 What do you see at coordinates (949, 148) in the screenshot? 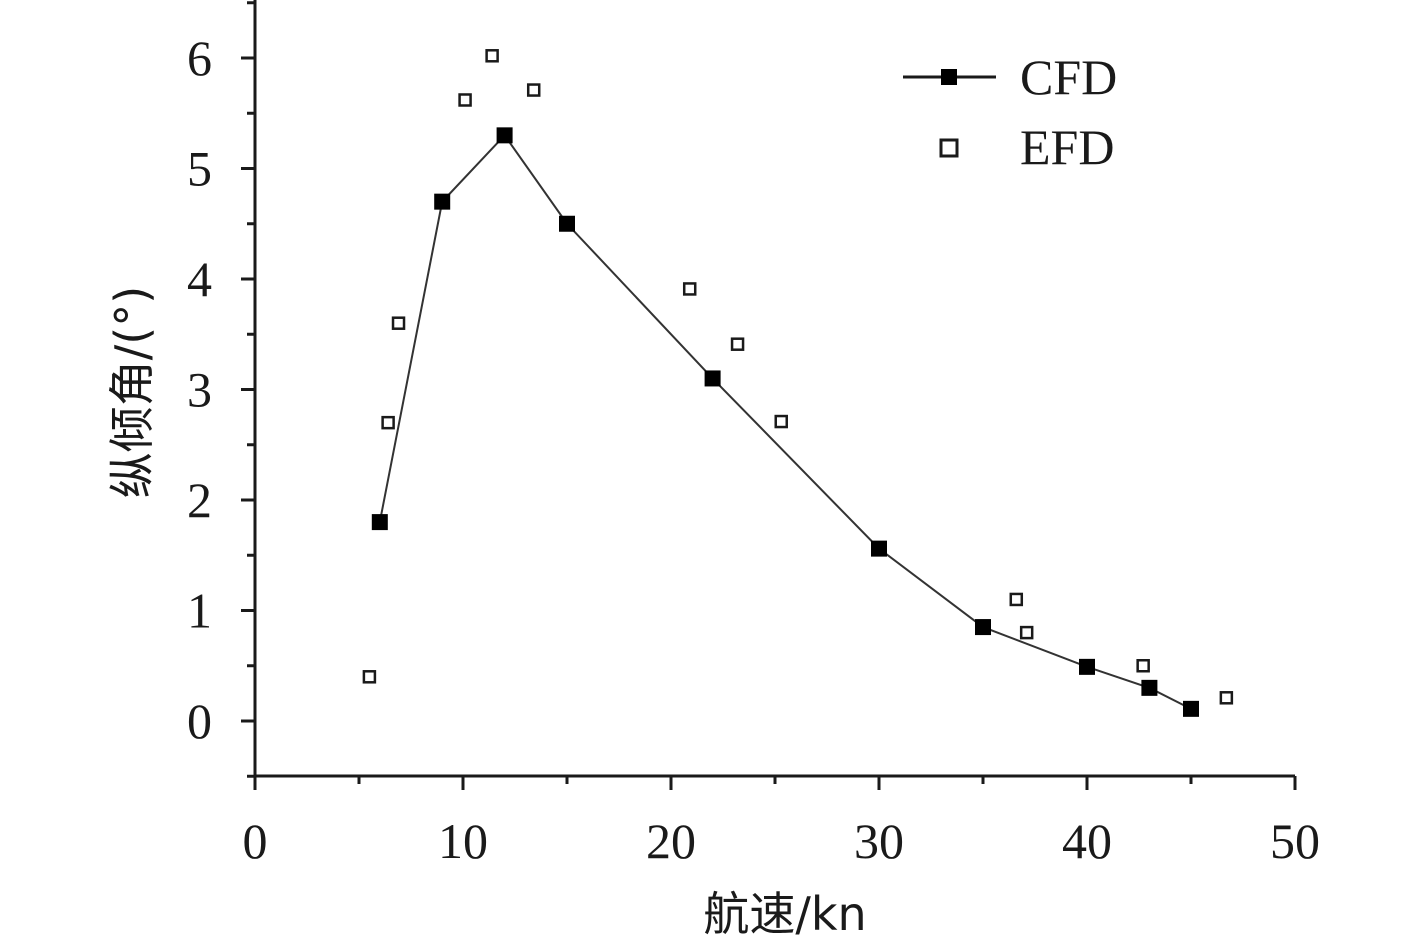
I see `legend-efd-marker` at bounding box center [949, 148].